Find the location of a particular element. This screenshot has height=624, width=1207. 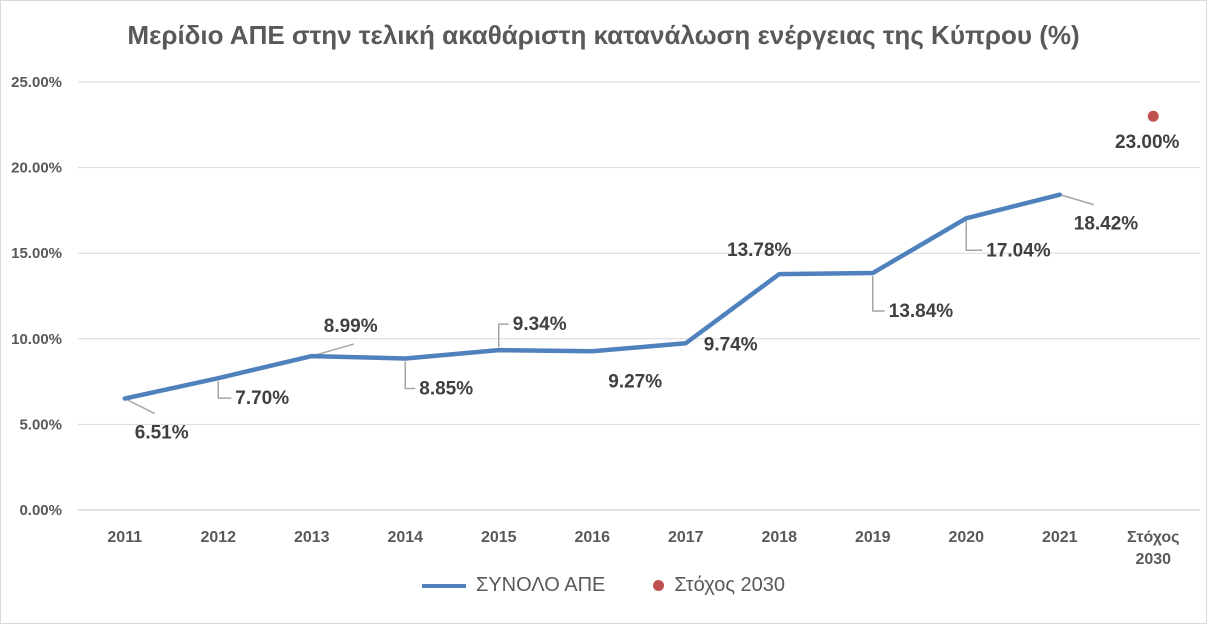

x-tick-label: 2017 is located at coordinates (686, 537).